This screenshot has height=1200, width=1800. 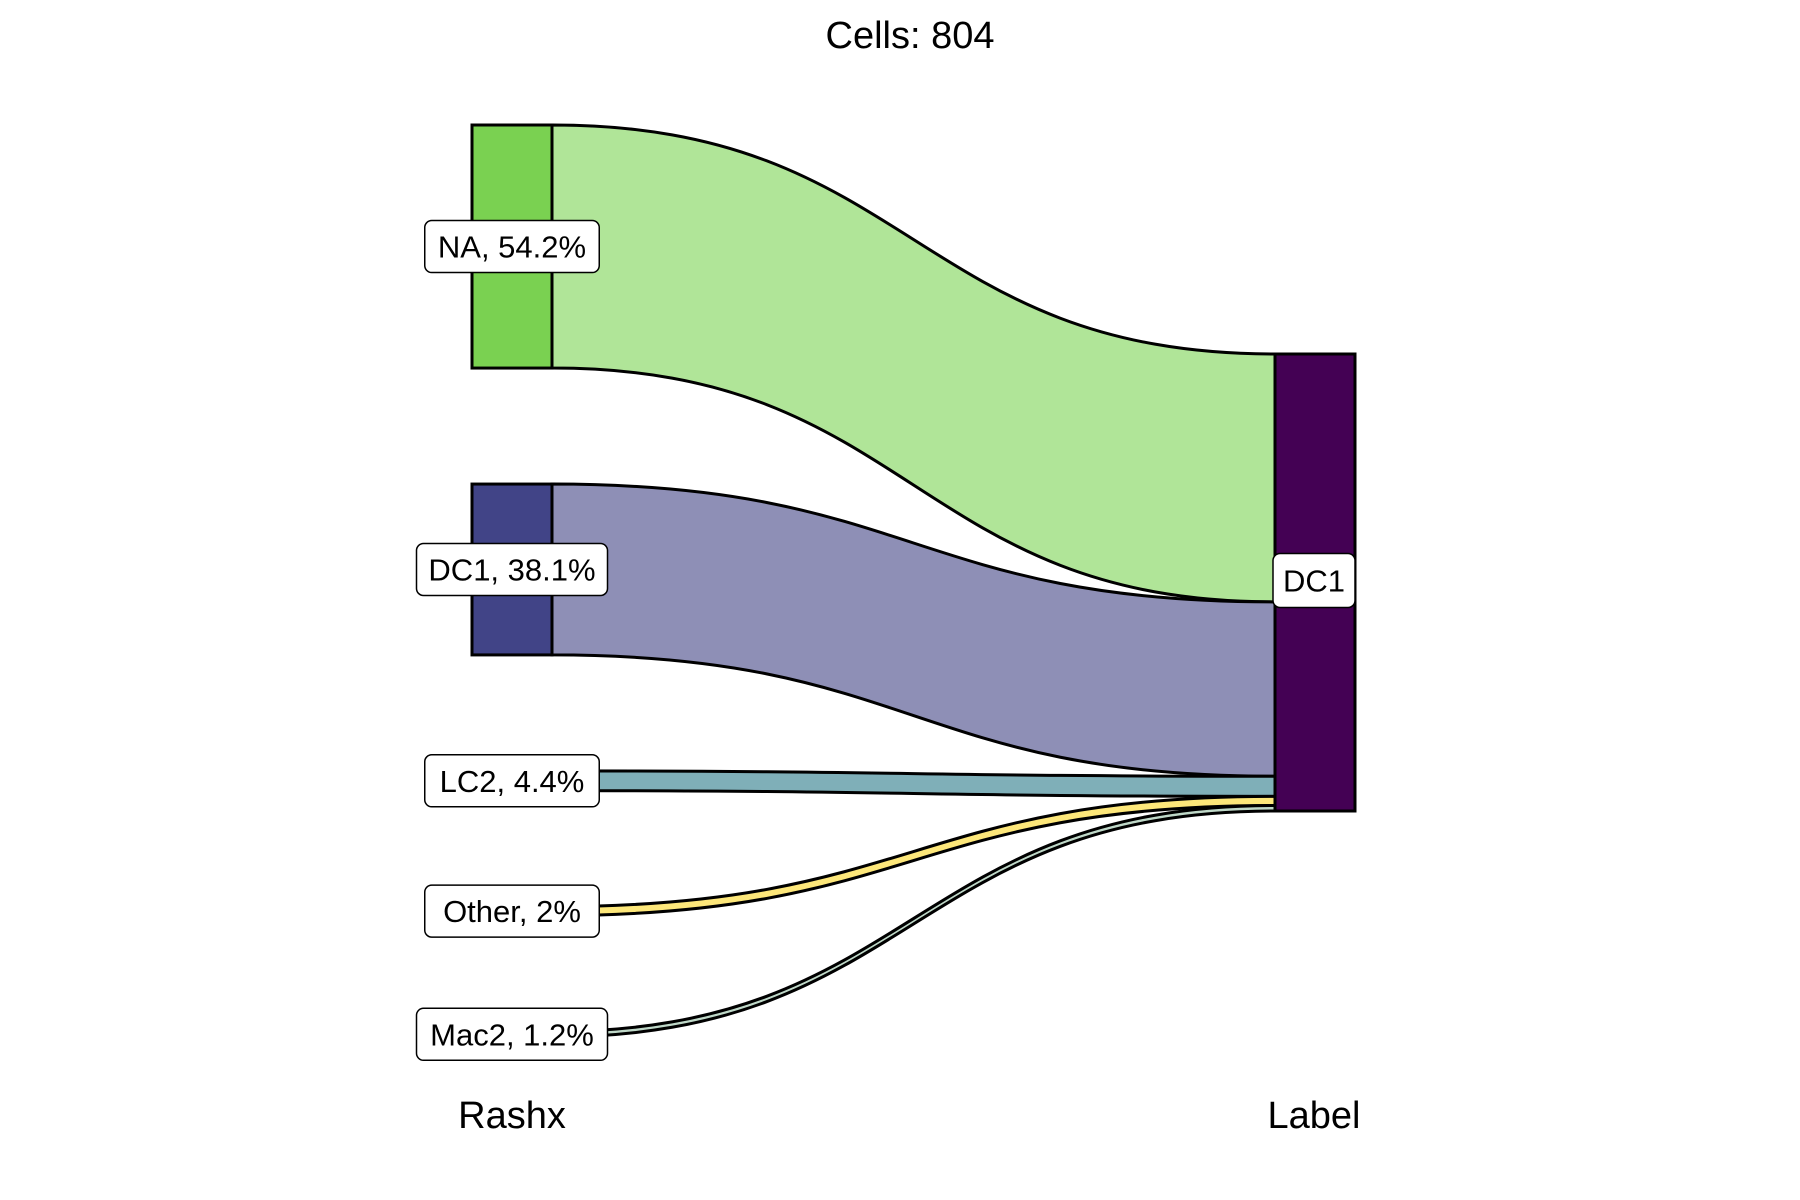 I want to click on flow-lc2, so click(x=913, y=783).